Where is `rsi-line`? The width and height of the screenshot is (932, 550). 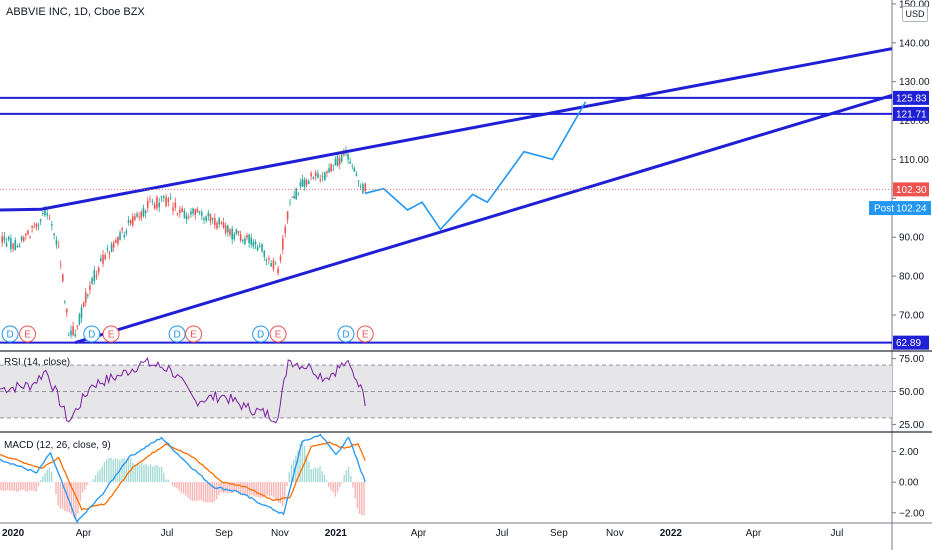
rsi-line is located at coordinates (183, 390).